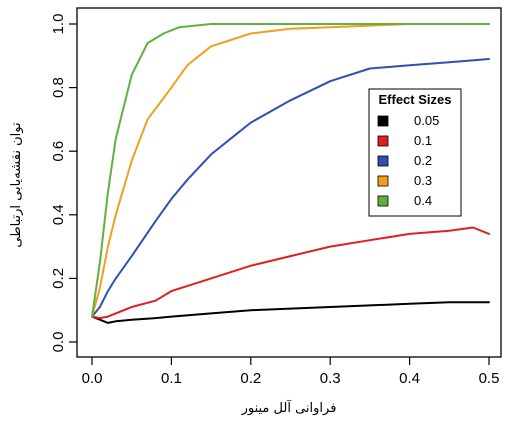 The height and width of the screenshot is (429, 505). I want to click on x-tick-label: 0.0, so click(92, 378).